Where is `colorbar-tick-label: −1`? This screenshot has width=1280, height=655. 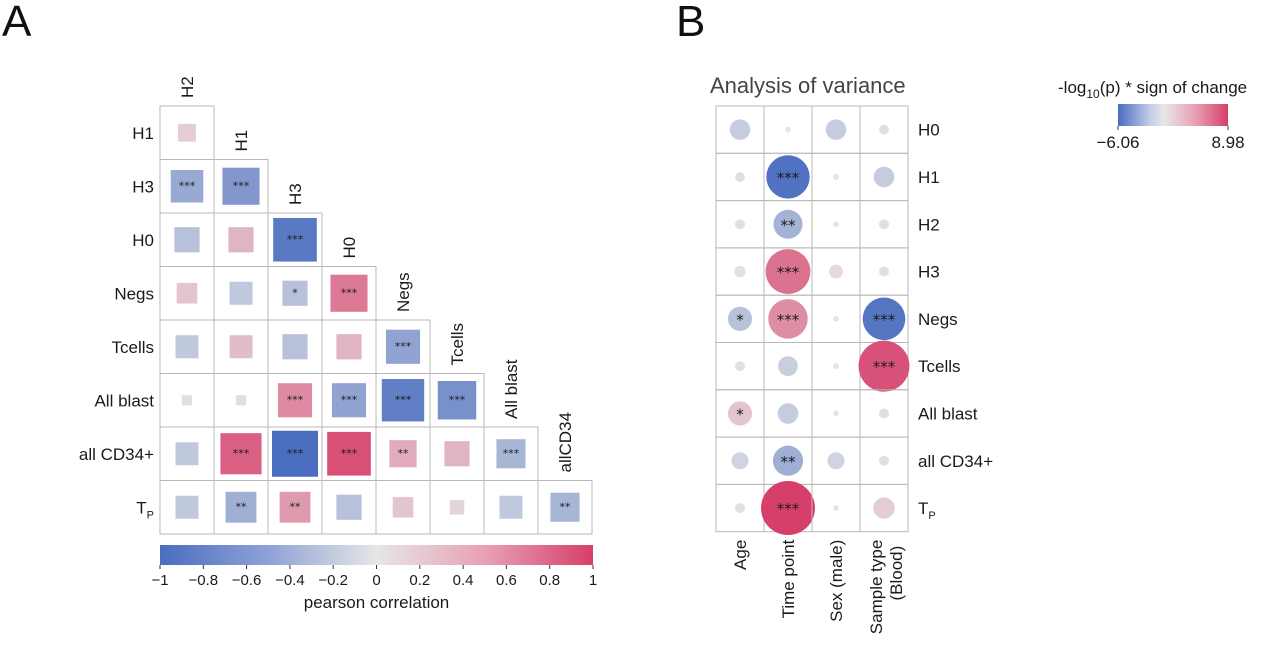 colorbar-tick-label: −1 is located at coordinates (159, 580).